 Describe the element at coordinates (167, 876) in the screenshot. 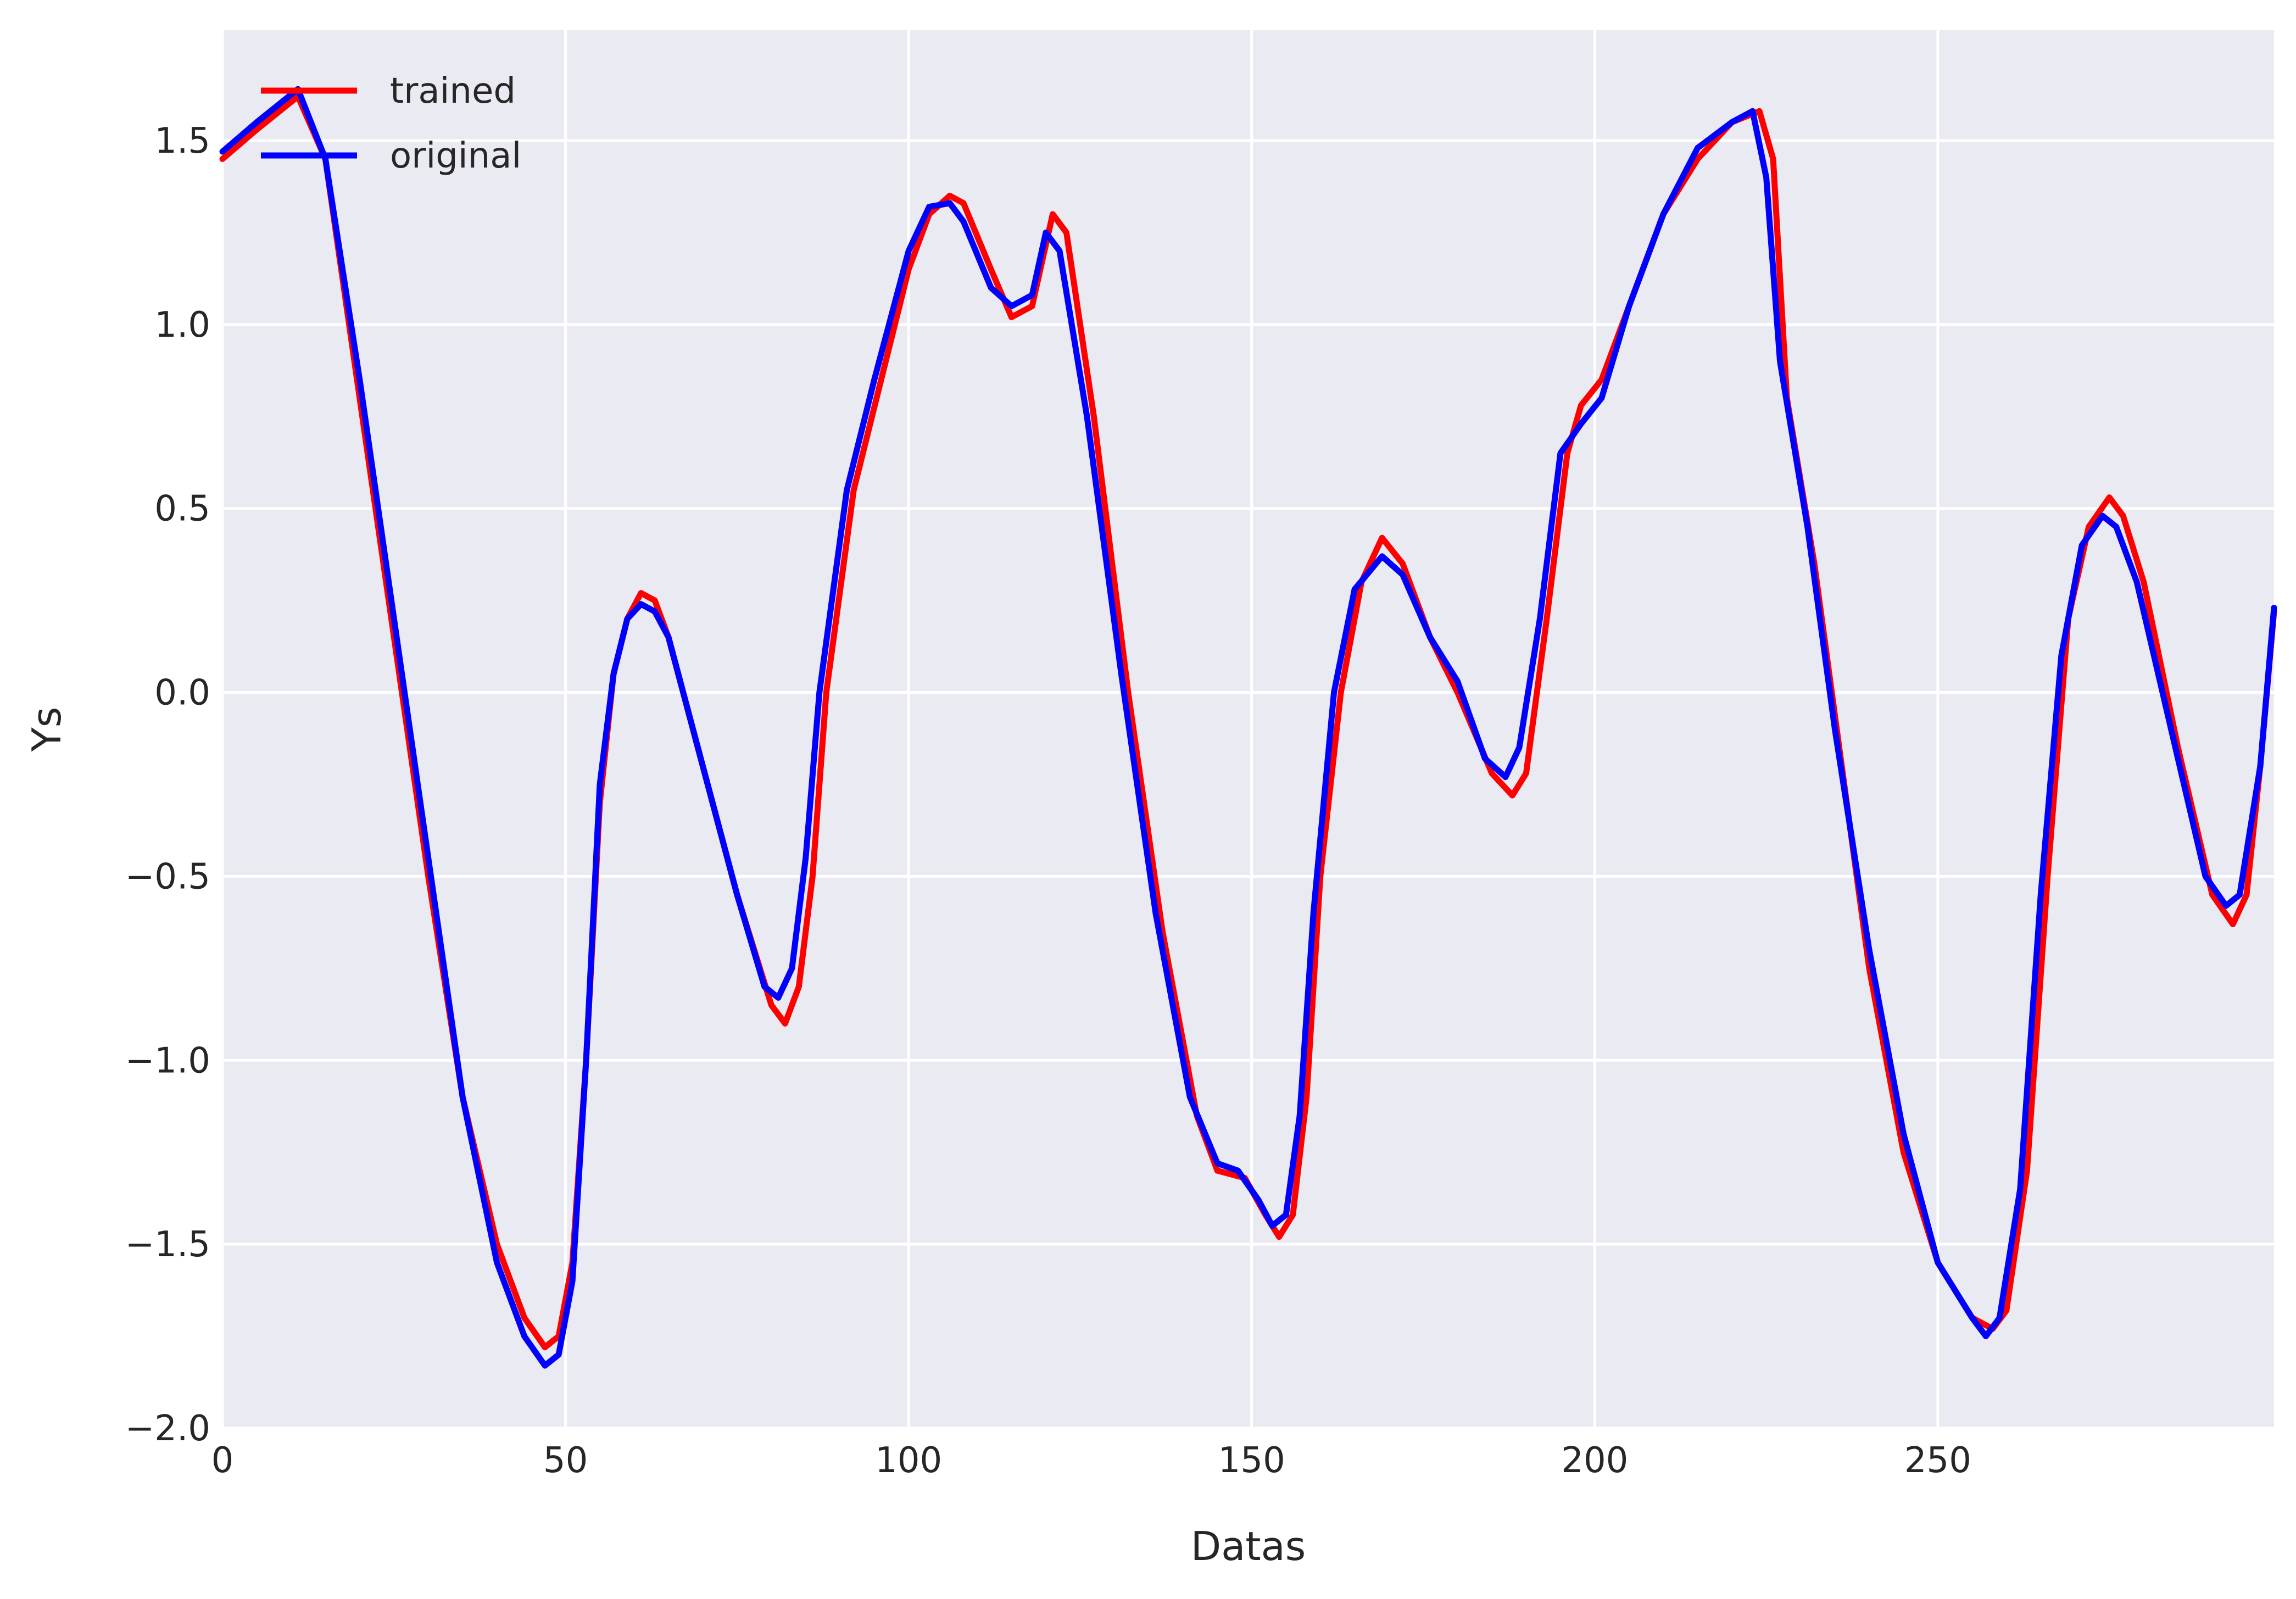

I see `y-tick-label: −0.5` at that location.